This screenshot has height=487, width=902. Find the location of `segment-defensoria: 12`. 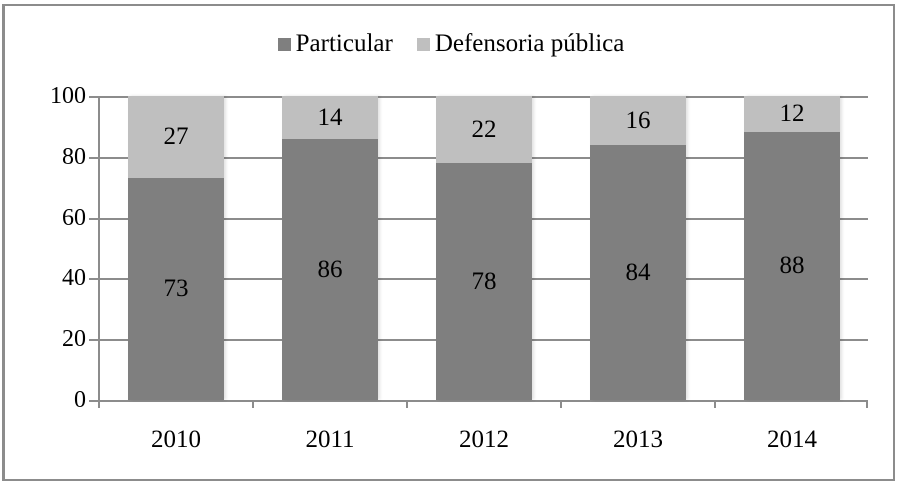

segment-defensoria: 12 is located at coordinates (792, 114).